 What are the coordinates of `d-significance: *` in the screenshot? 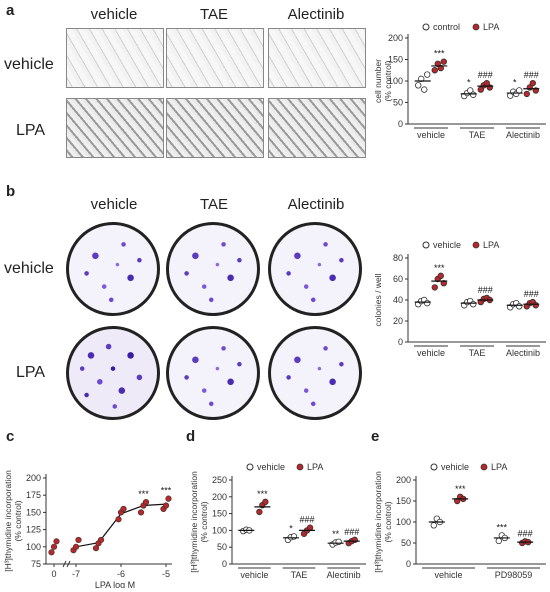 It's located at (291, 528).